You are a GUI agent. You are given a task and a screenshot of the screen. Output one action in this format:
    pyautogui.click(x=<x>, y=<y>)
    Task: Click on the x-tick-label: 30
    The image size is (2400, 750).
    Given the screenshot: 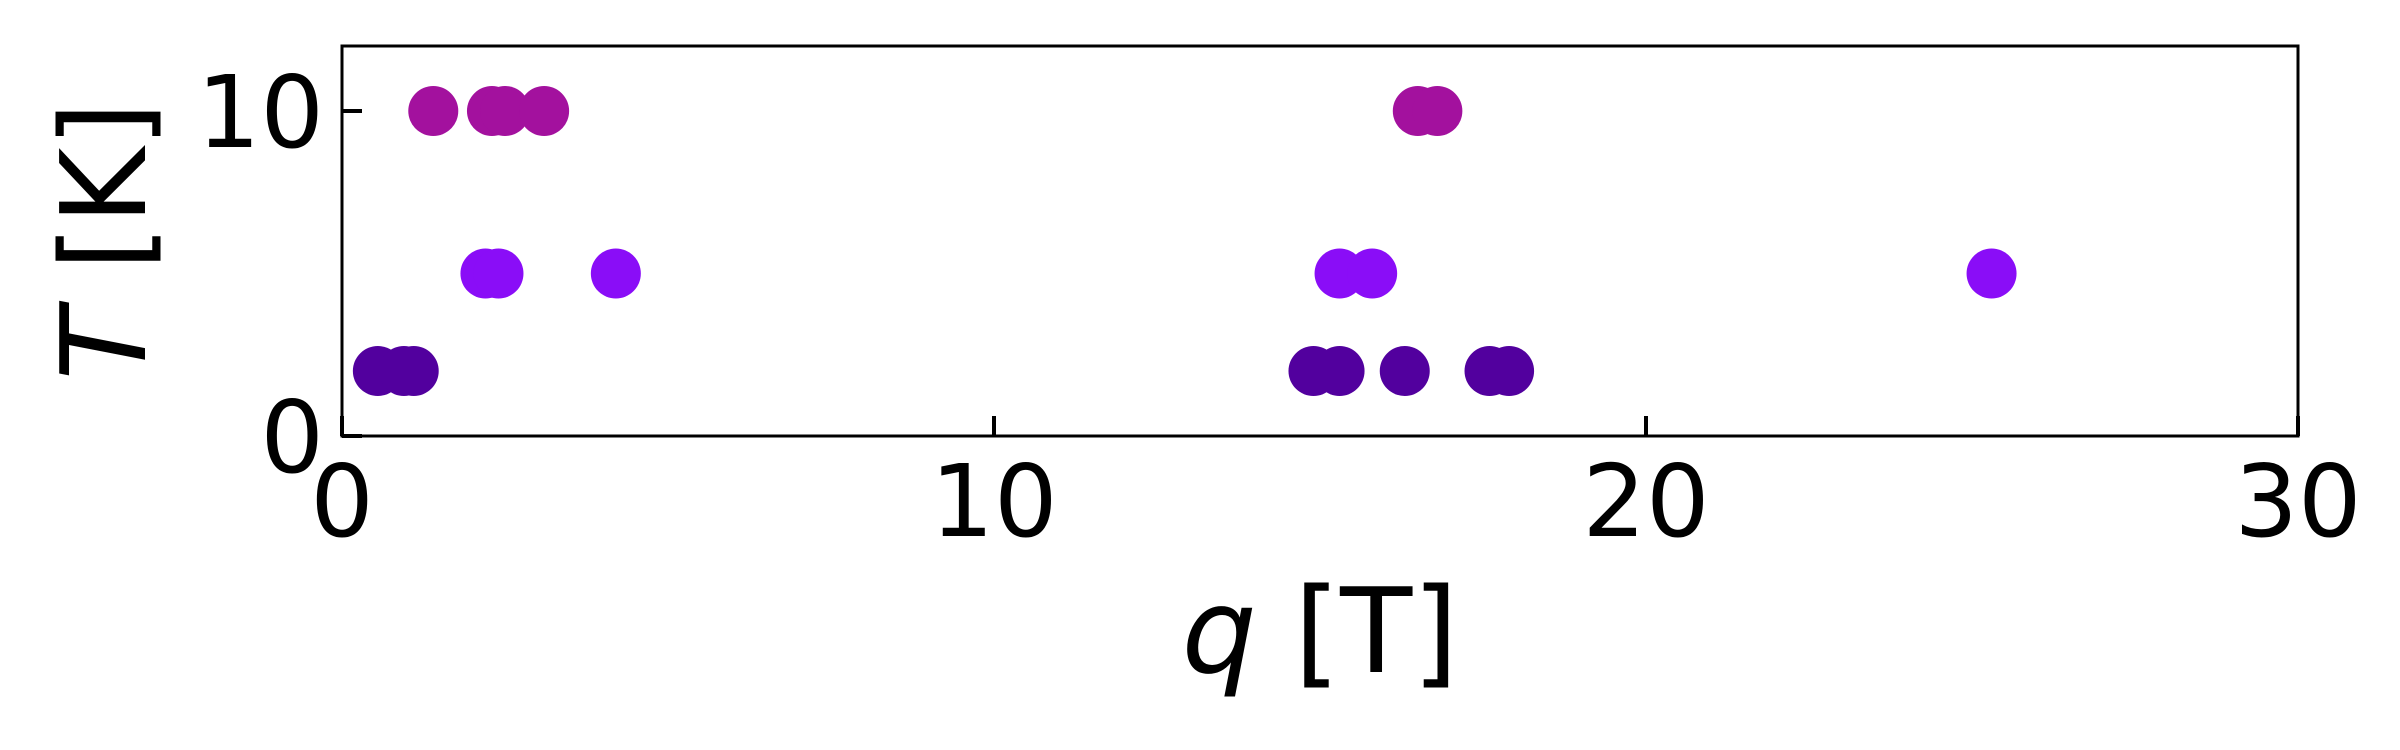 What is the action you would take?
    pyautogui.click(x=2297, y=501)
    